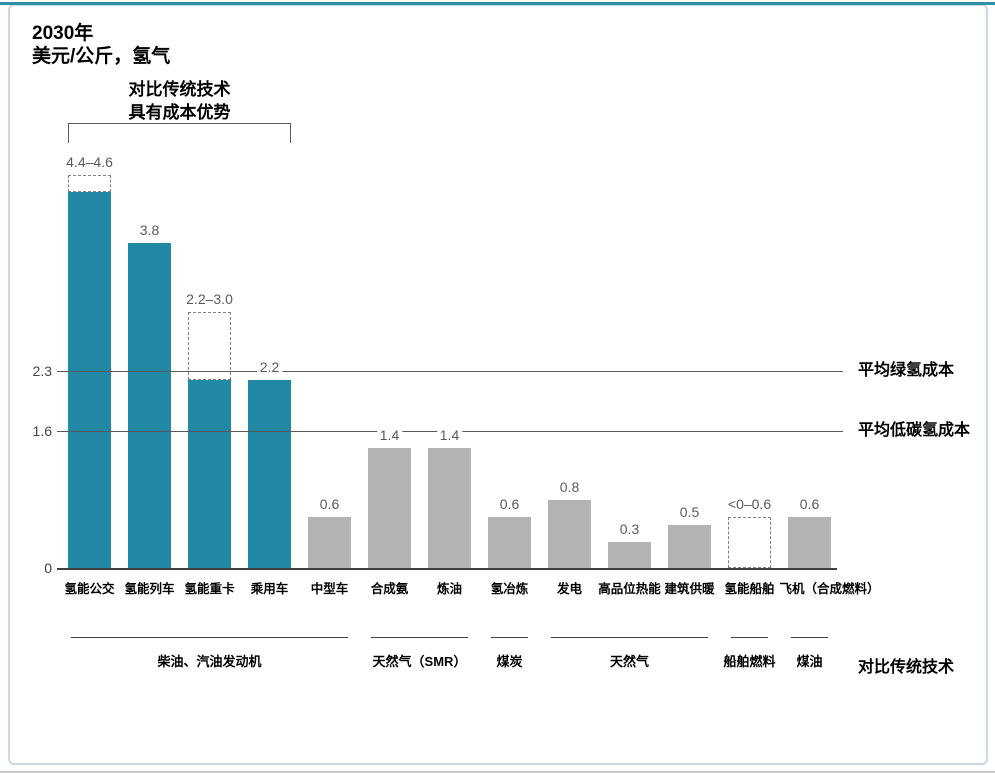  Describe the element at coordinates (179, 112) in the screenshot. I see `annotation-line2: 具有成本优势` at that location.